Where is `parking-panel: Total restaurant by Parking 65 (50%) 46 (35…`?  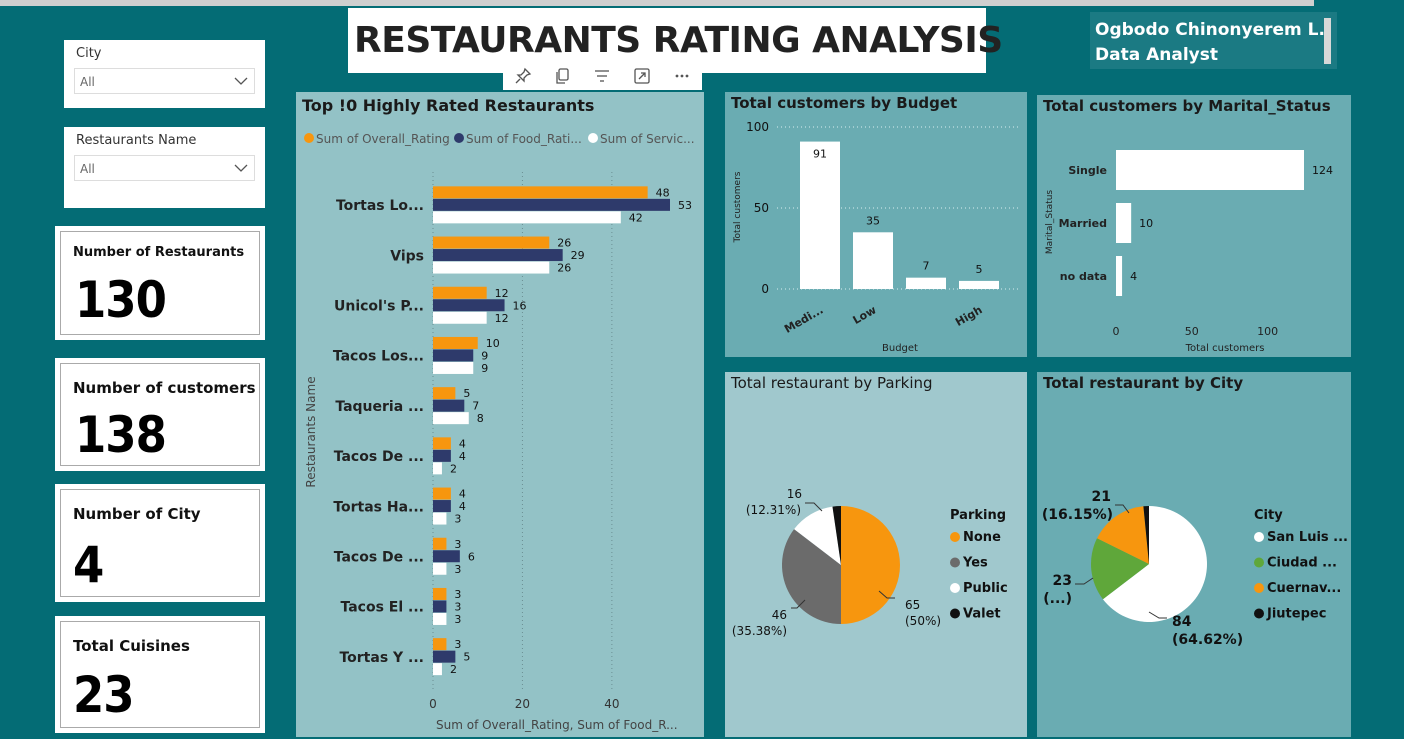 parking-panel: Total restaurant by Parking 65 (50%) 46 (35… is located at coordinates (876, 554).